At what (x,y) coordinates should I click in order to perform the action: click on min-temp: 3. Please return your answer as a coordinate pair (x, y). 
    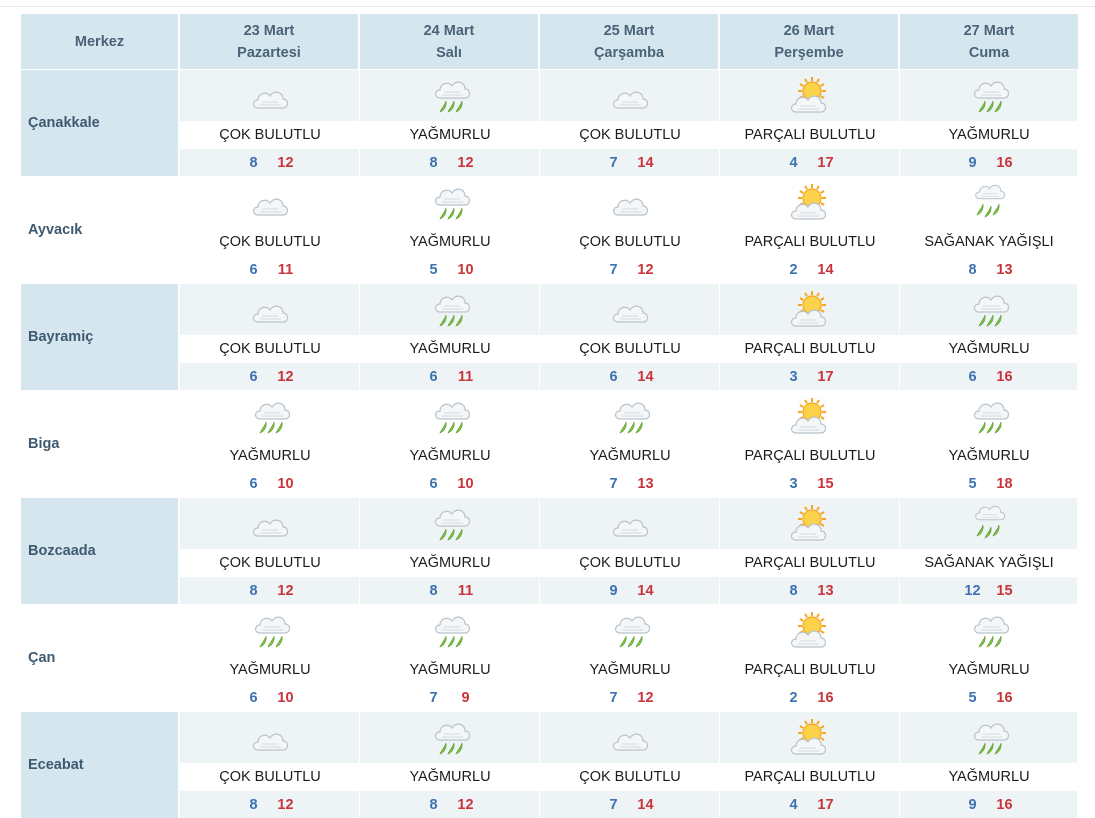
    Looking at the image, I should click on (793, 376).